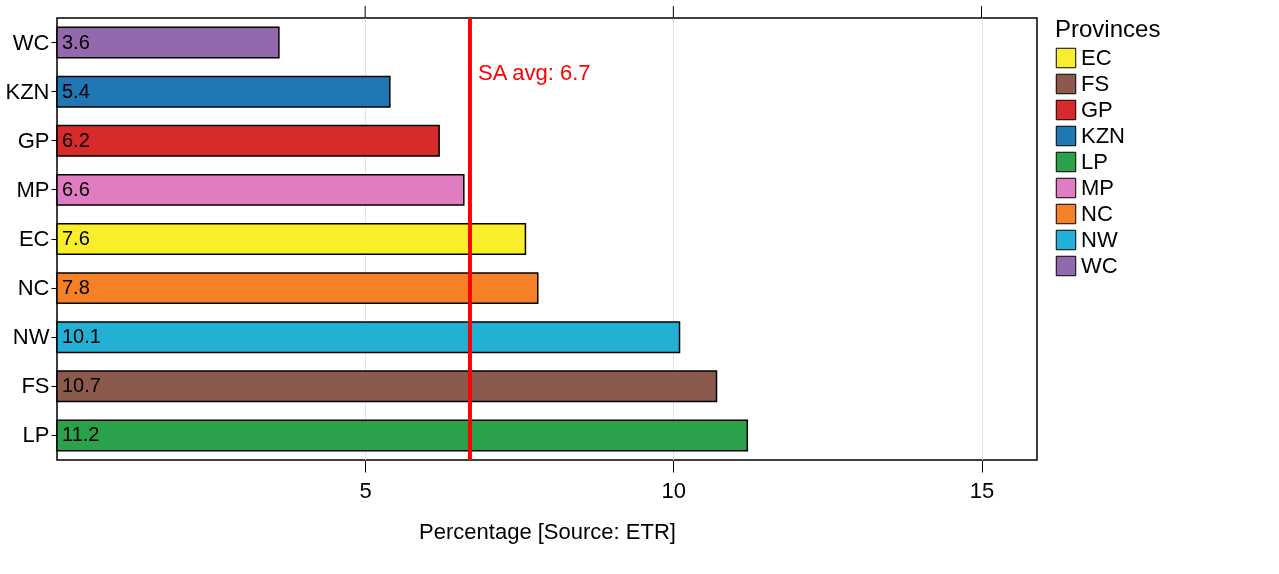 The height and width of the screenshot is (574, 1279). Describe the element at coordinates (76, 41) in the screenshot. I see `data-label: 3.6` at that location.